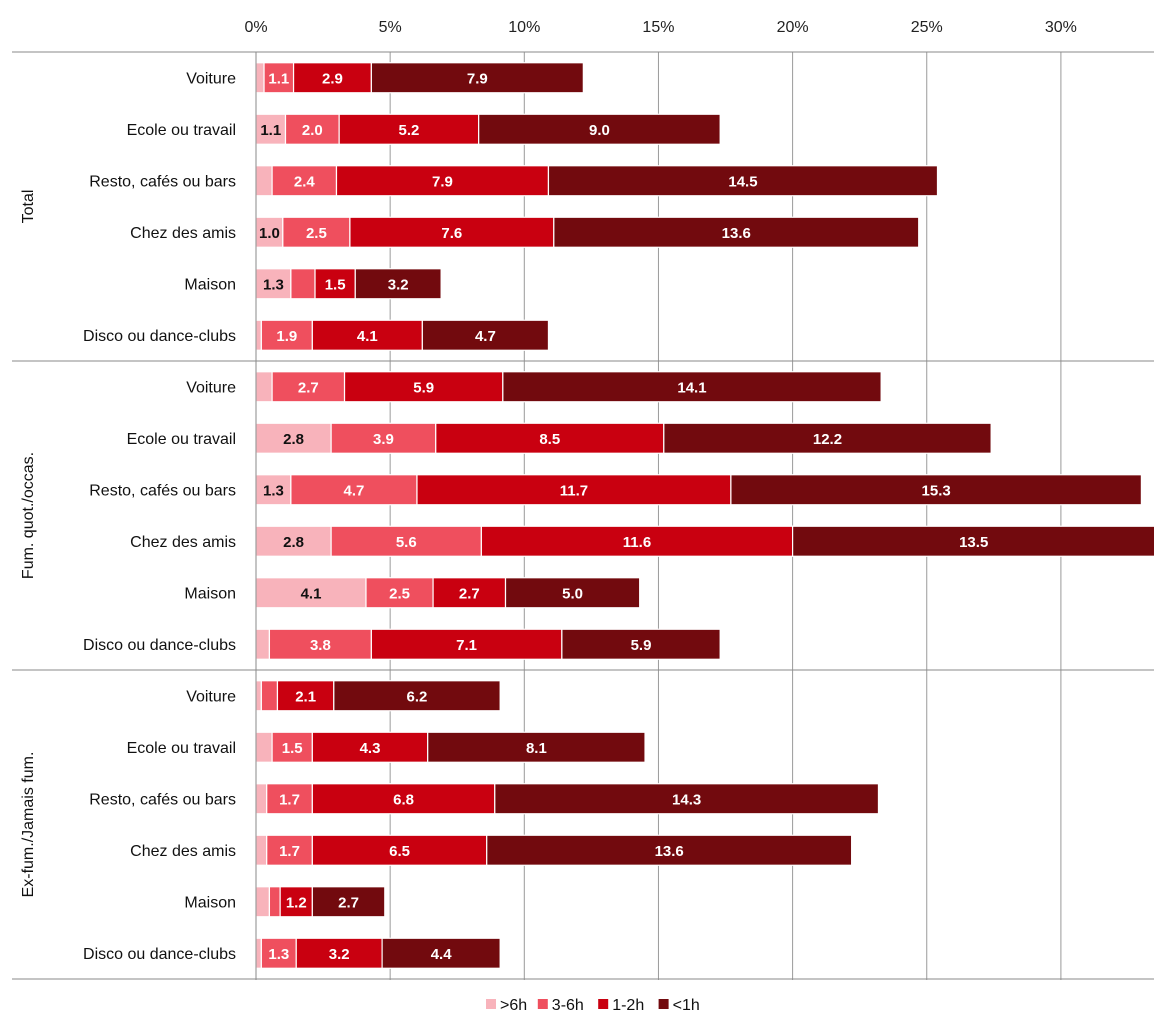  I want to click on data-label: 5.0, so click(572, 593).